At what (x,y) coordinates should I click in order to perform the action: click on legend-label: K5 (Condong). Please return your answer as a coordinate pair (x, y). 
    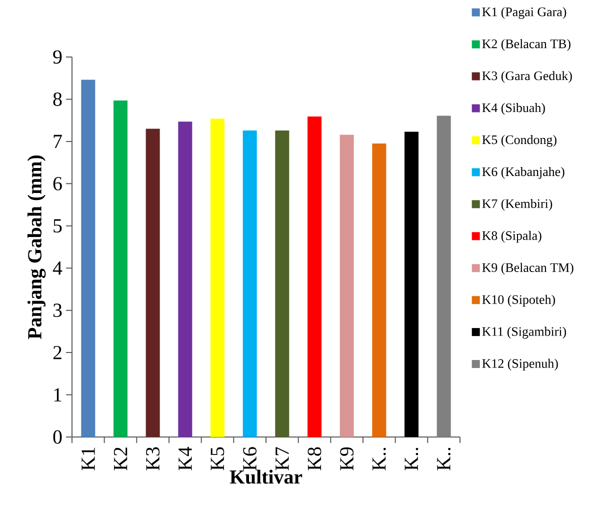
    Looking at the image, I should click on (519, 141).